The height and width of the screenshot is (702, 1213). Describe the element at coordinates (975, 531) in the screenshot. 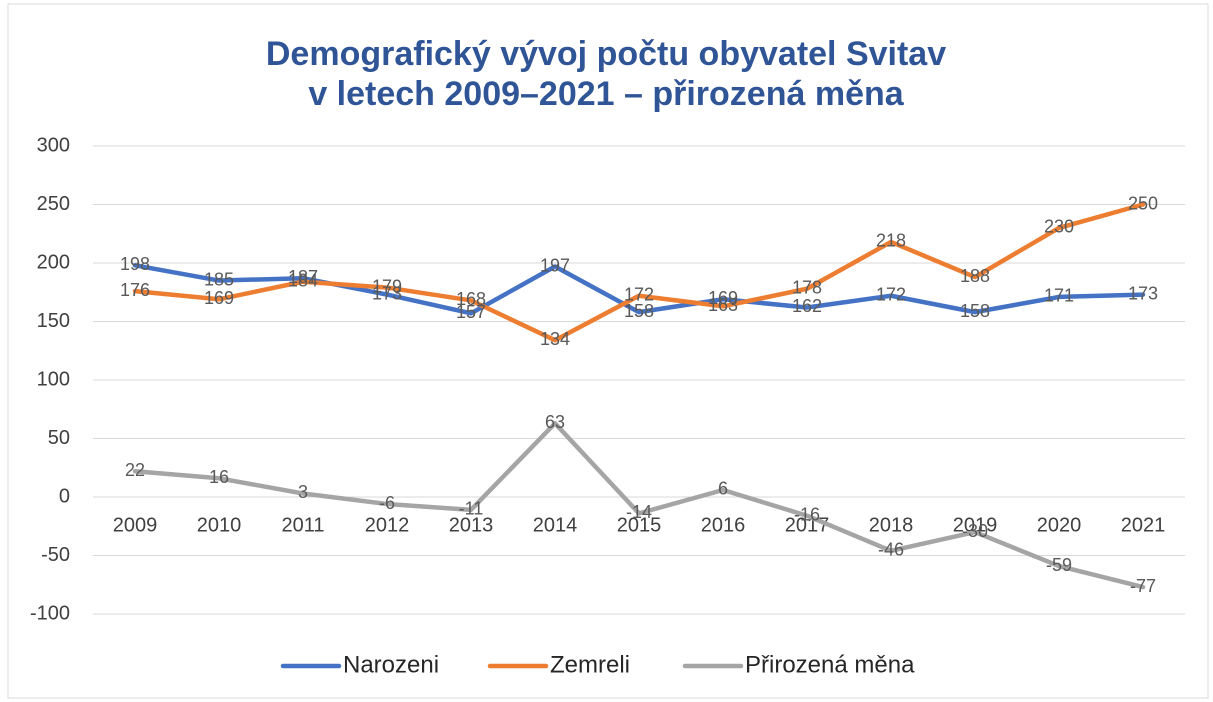

I see `data-label: -30` at that location.